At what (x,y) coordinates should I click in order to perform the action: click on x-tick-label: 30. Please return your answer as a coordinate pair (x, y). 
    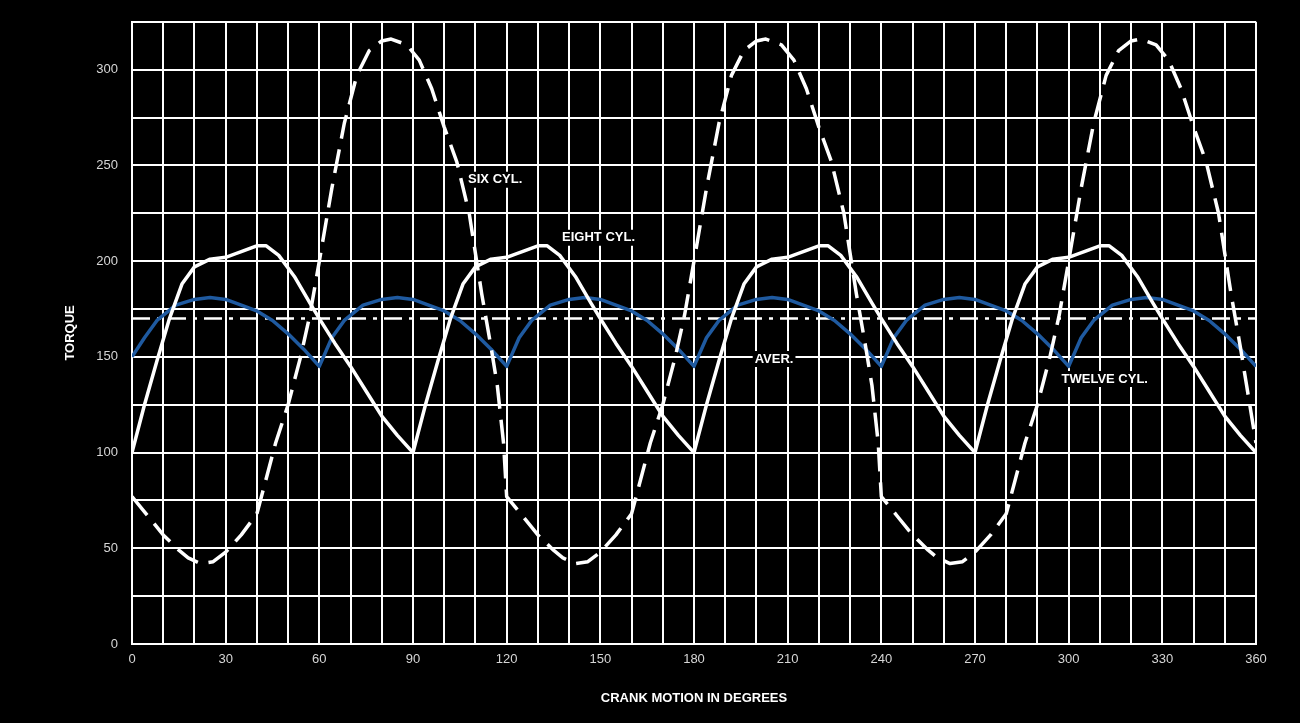
    Looking at the image, I should click on (225, 659).